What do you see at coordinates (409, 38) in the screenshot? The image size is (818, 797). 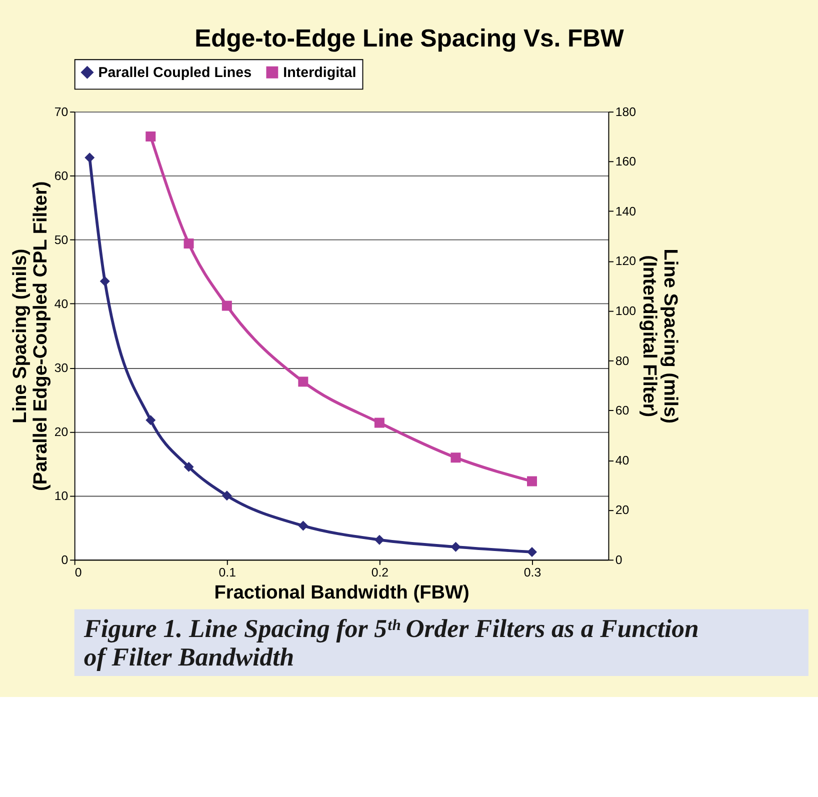 I see `chart-title: Edge-to-Edge Line Spacing Vs. FBW` at bounding box center [409, 38].